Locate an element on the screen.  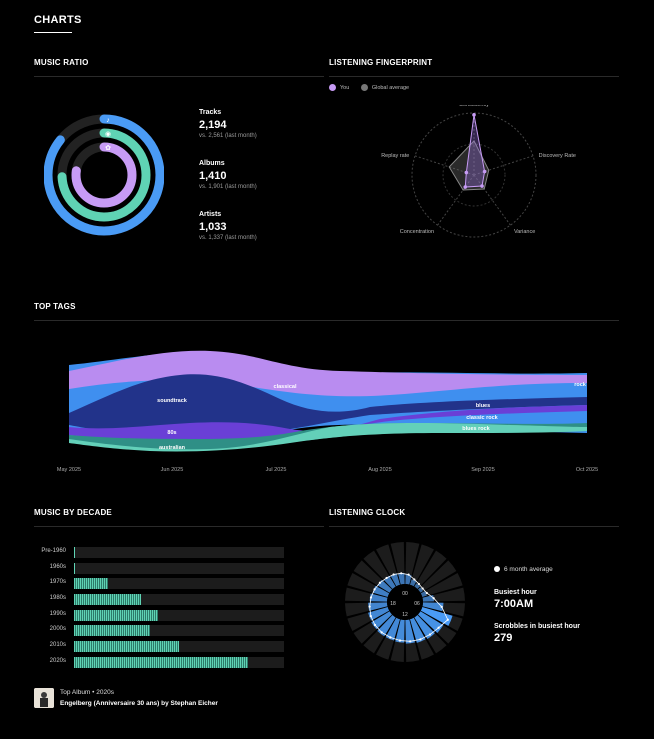
stat-value: 2,194 is located at coordinates (213, 125).